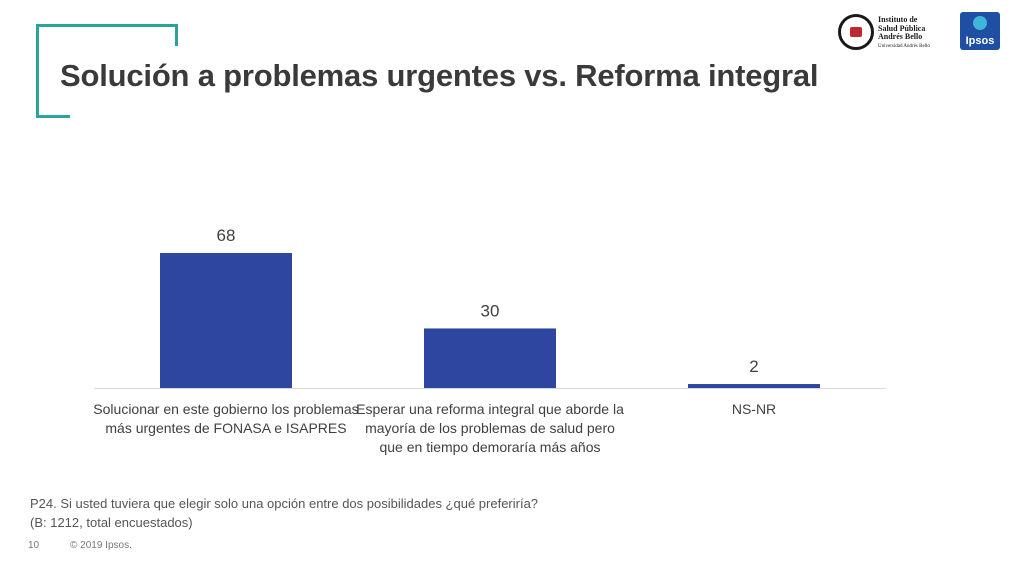 The image size is (1024, 576). Describe the element at coordinates (980, 41) in the screenshot. I see `ipsos-logo-word: Ipsos` at that location.